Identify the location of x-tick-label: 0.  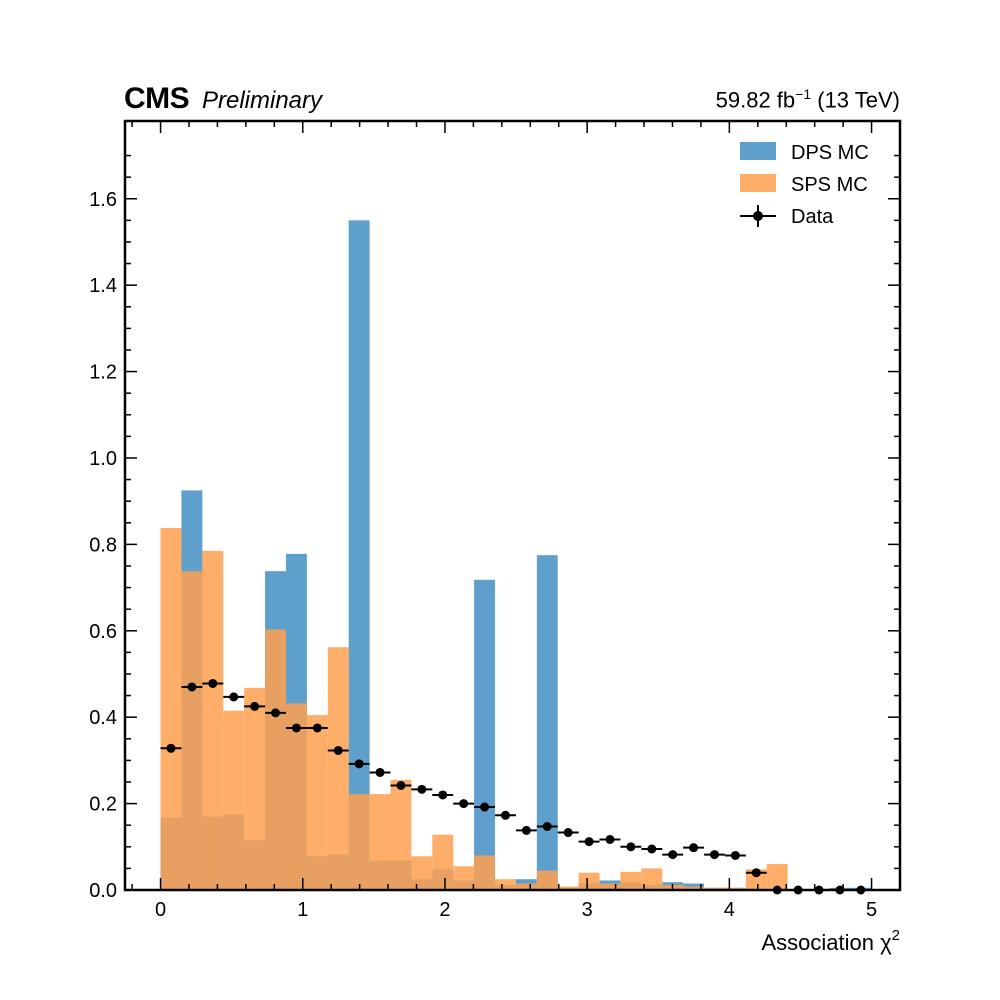
(160, 910).